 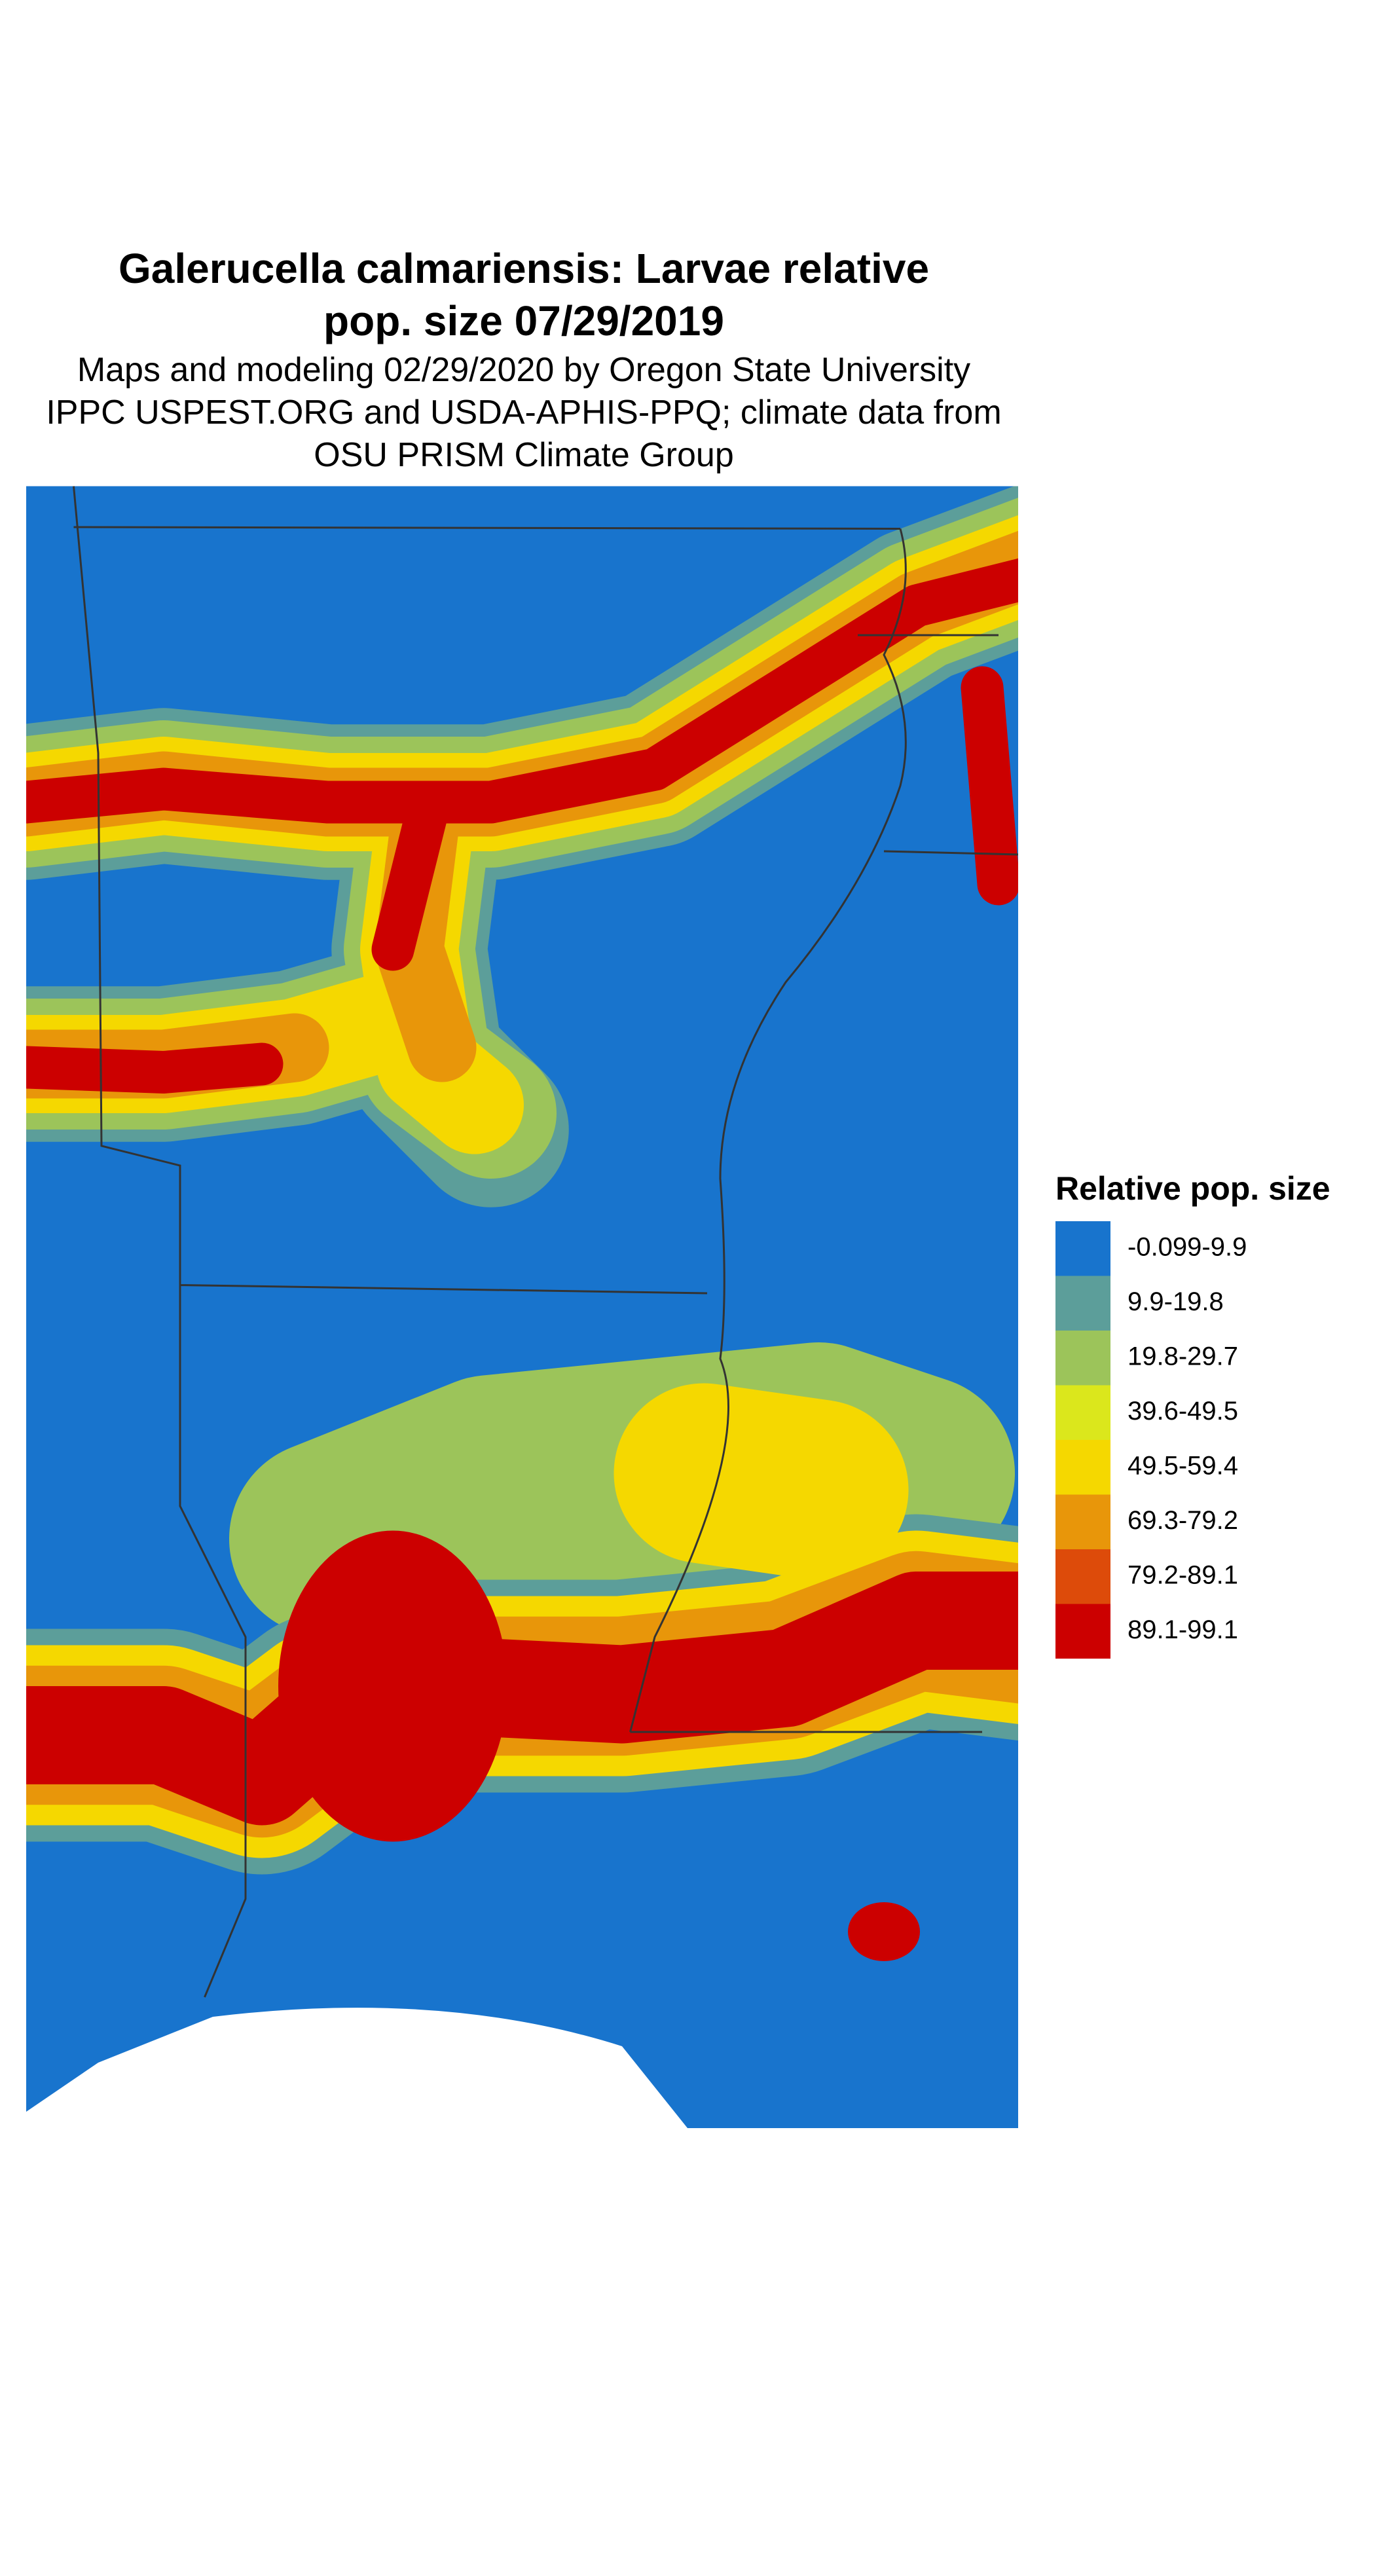 I want to click on legend-label: 69.3-79.2, so click(x=1183, y=1520).